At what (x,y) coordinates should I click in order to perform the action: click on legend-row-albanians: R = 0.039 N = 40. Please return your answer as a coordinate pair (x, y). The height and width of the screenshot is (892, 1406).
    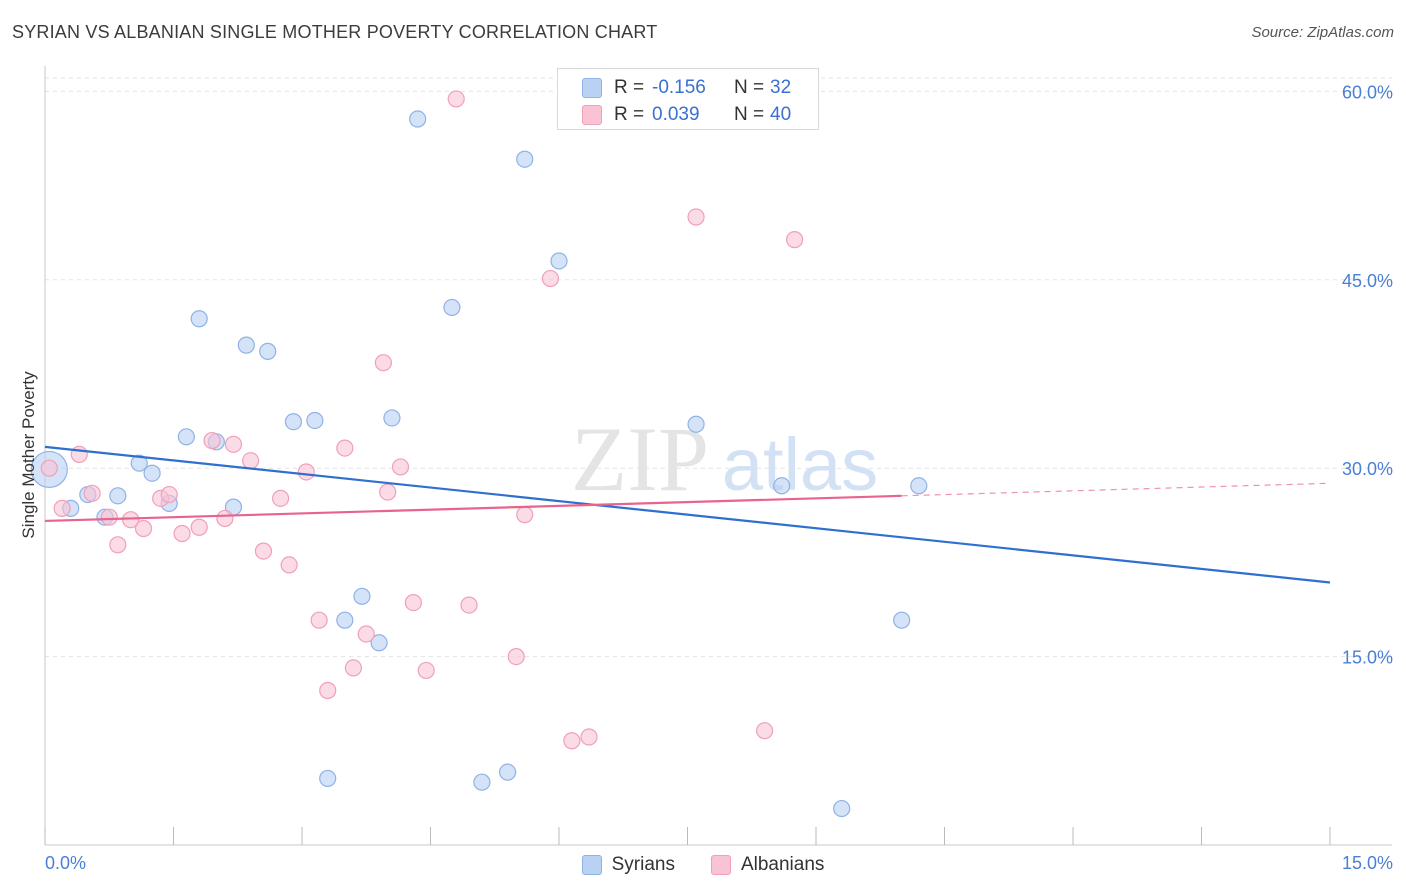
    Looking at the image, I should click on (686, 115).